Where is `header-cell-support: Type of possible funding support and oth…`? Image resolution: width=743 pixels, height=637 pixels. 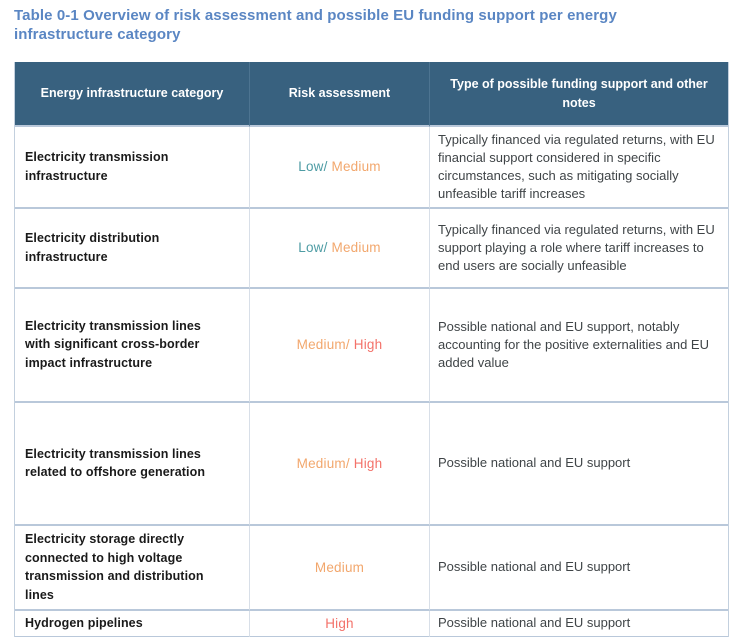
header-cell-support: Type of possible funding support and oth… is located at coordinates (578, 94).